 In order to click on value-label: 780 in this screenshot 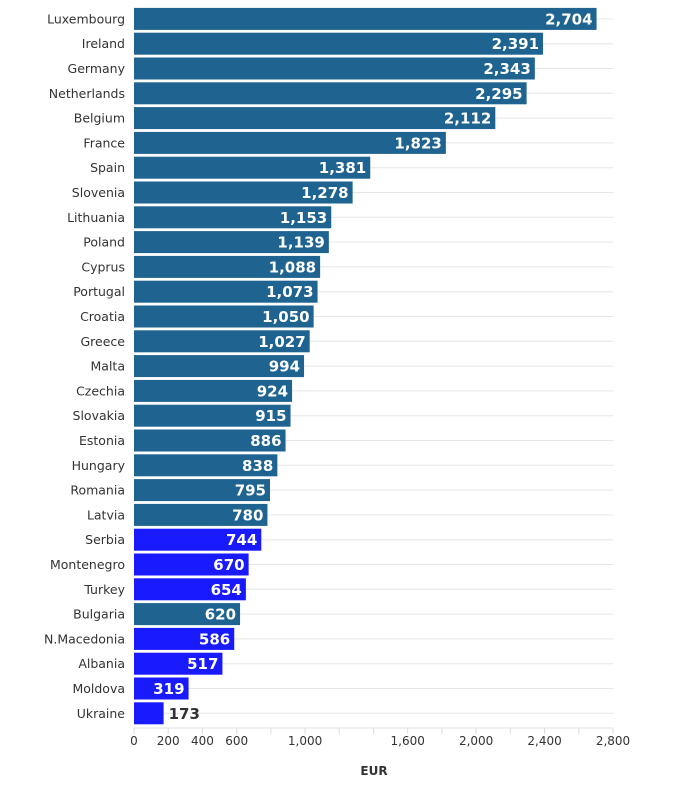, I will do `click(247, 515)`.